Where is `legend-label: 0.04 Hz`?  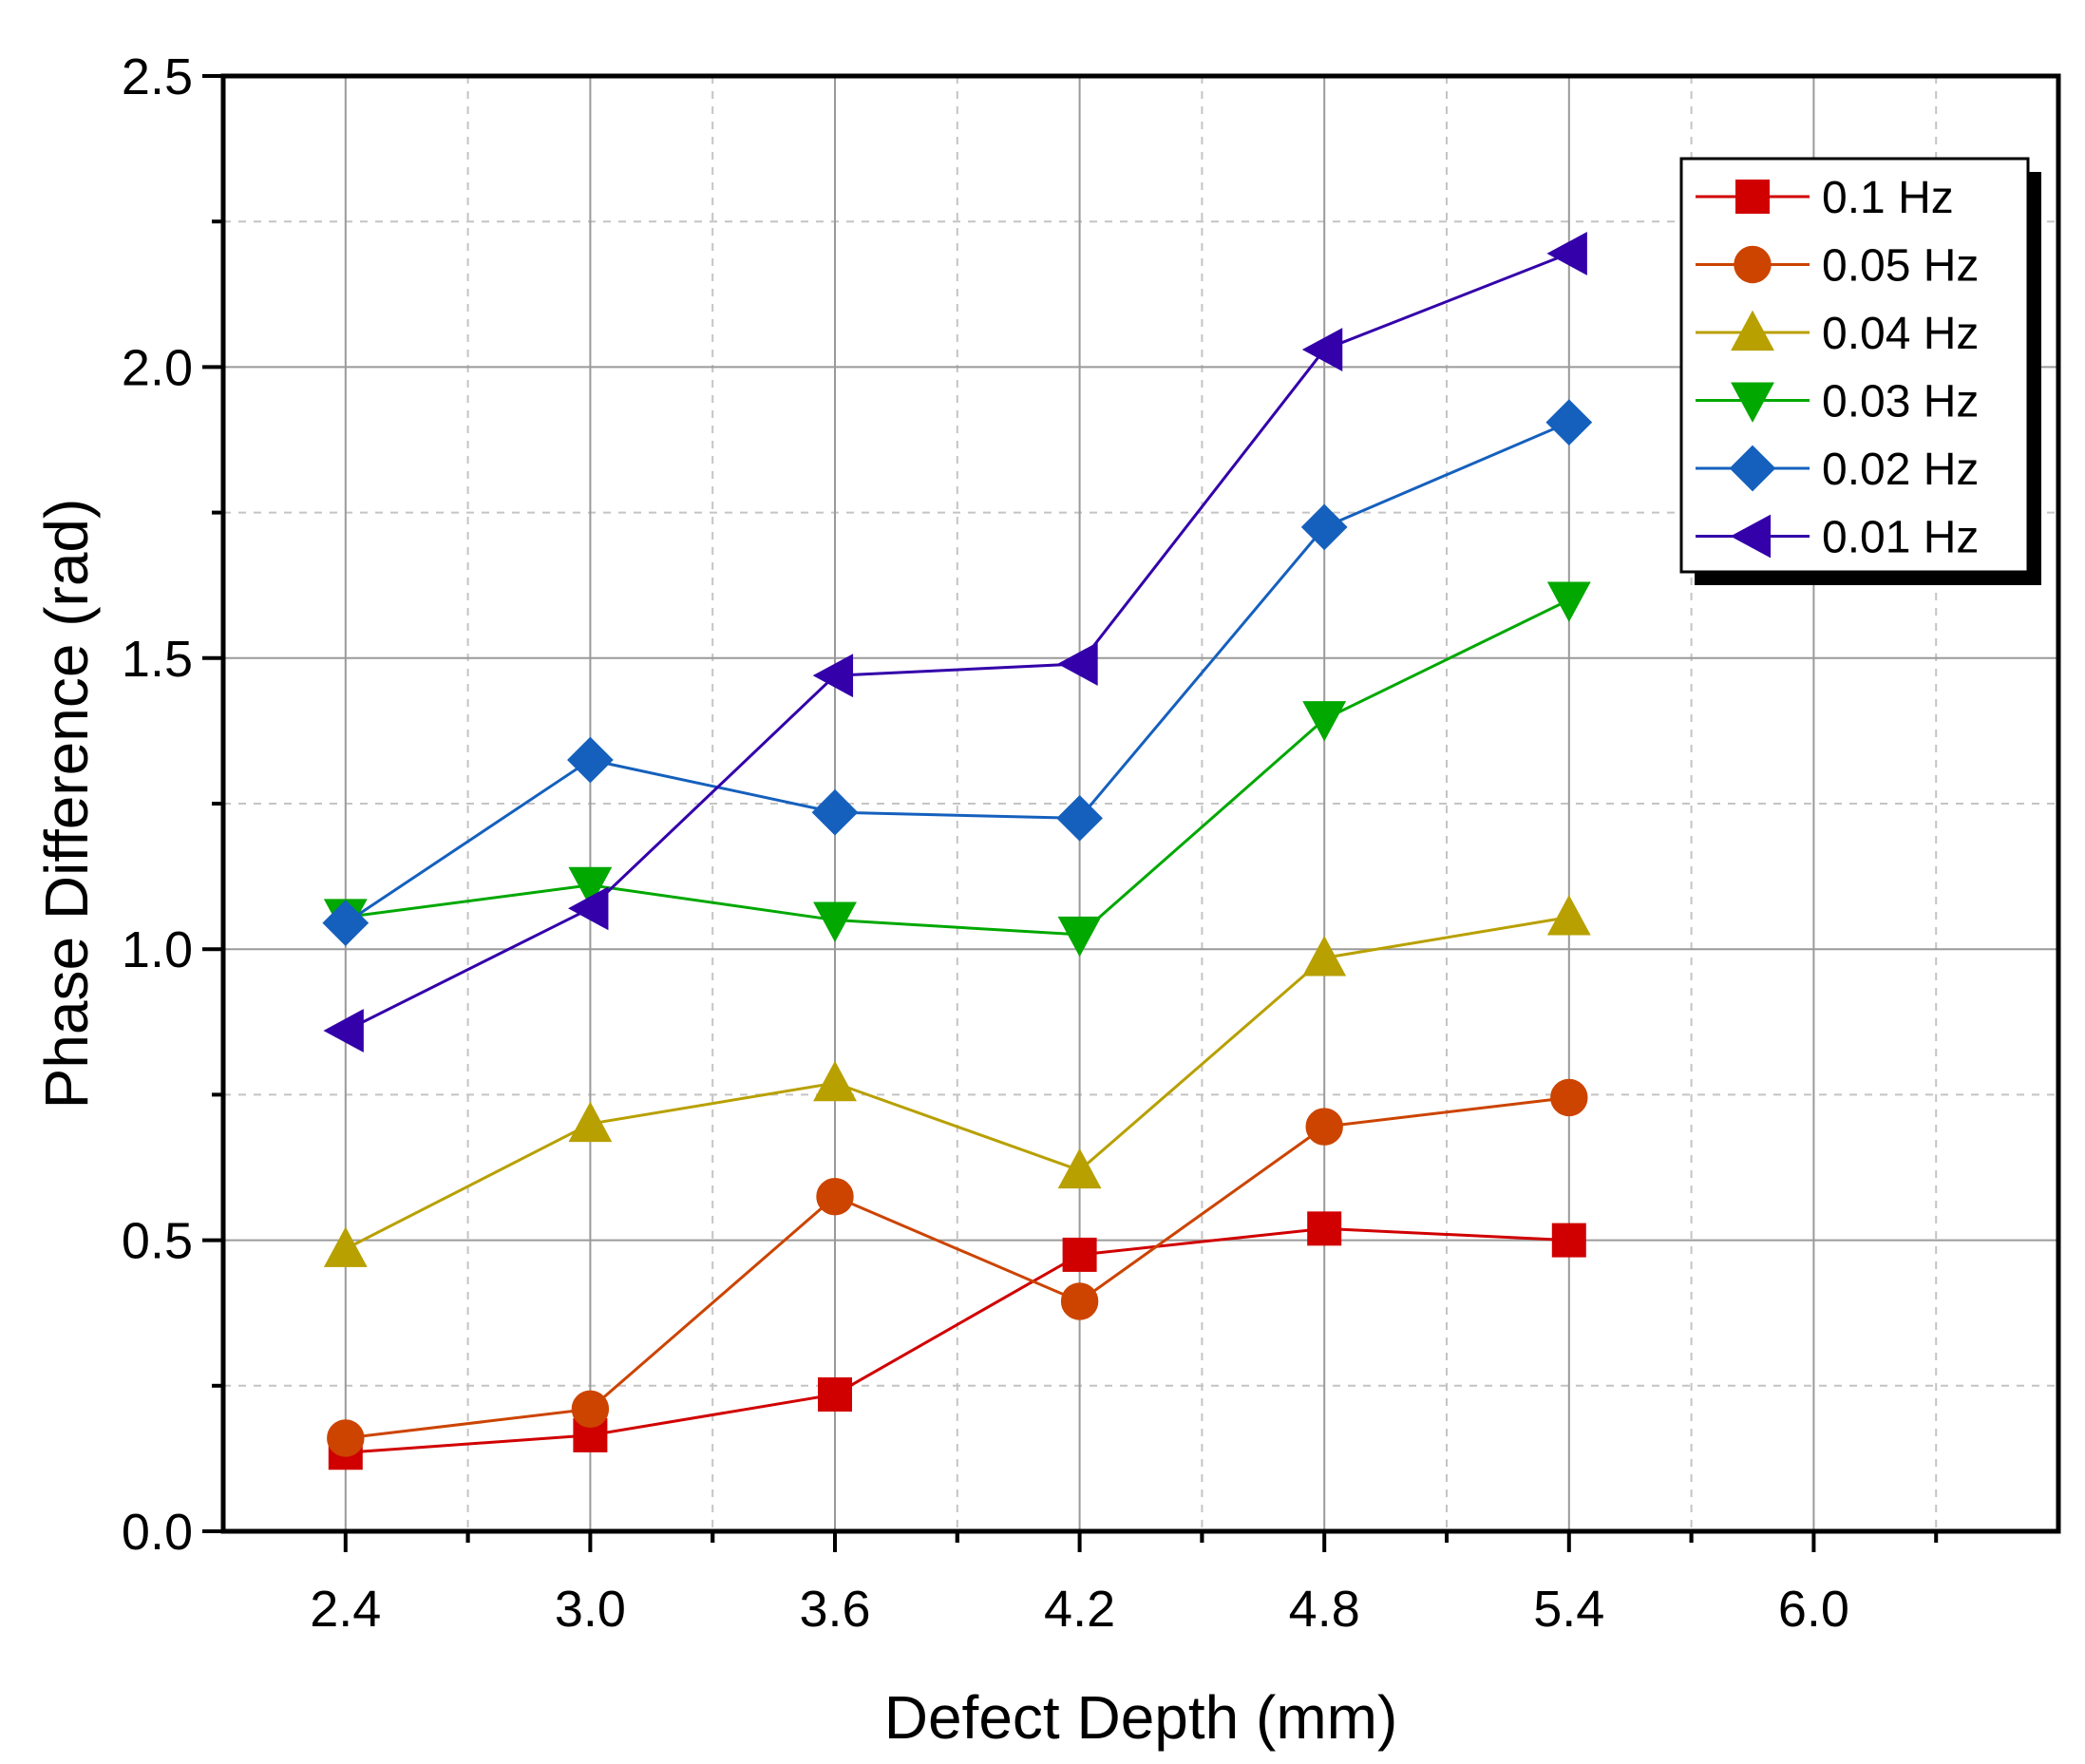 legend-label: 0.04 Hz is located at coordinates (1900, 334).